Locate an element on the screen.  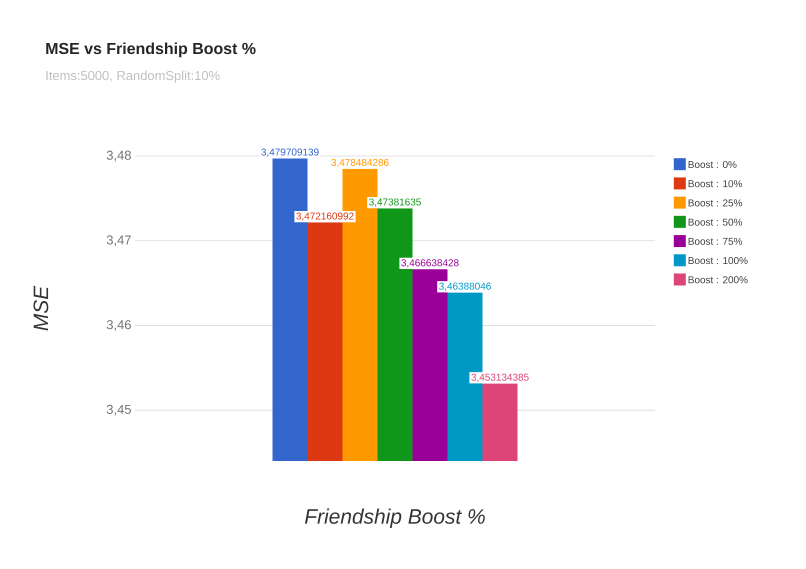
data-label: 3,466638428 is located at coordinates (430, 263).